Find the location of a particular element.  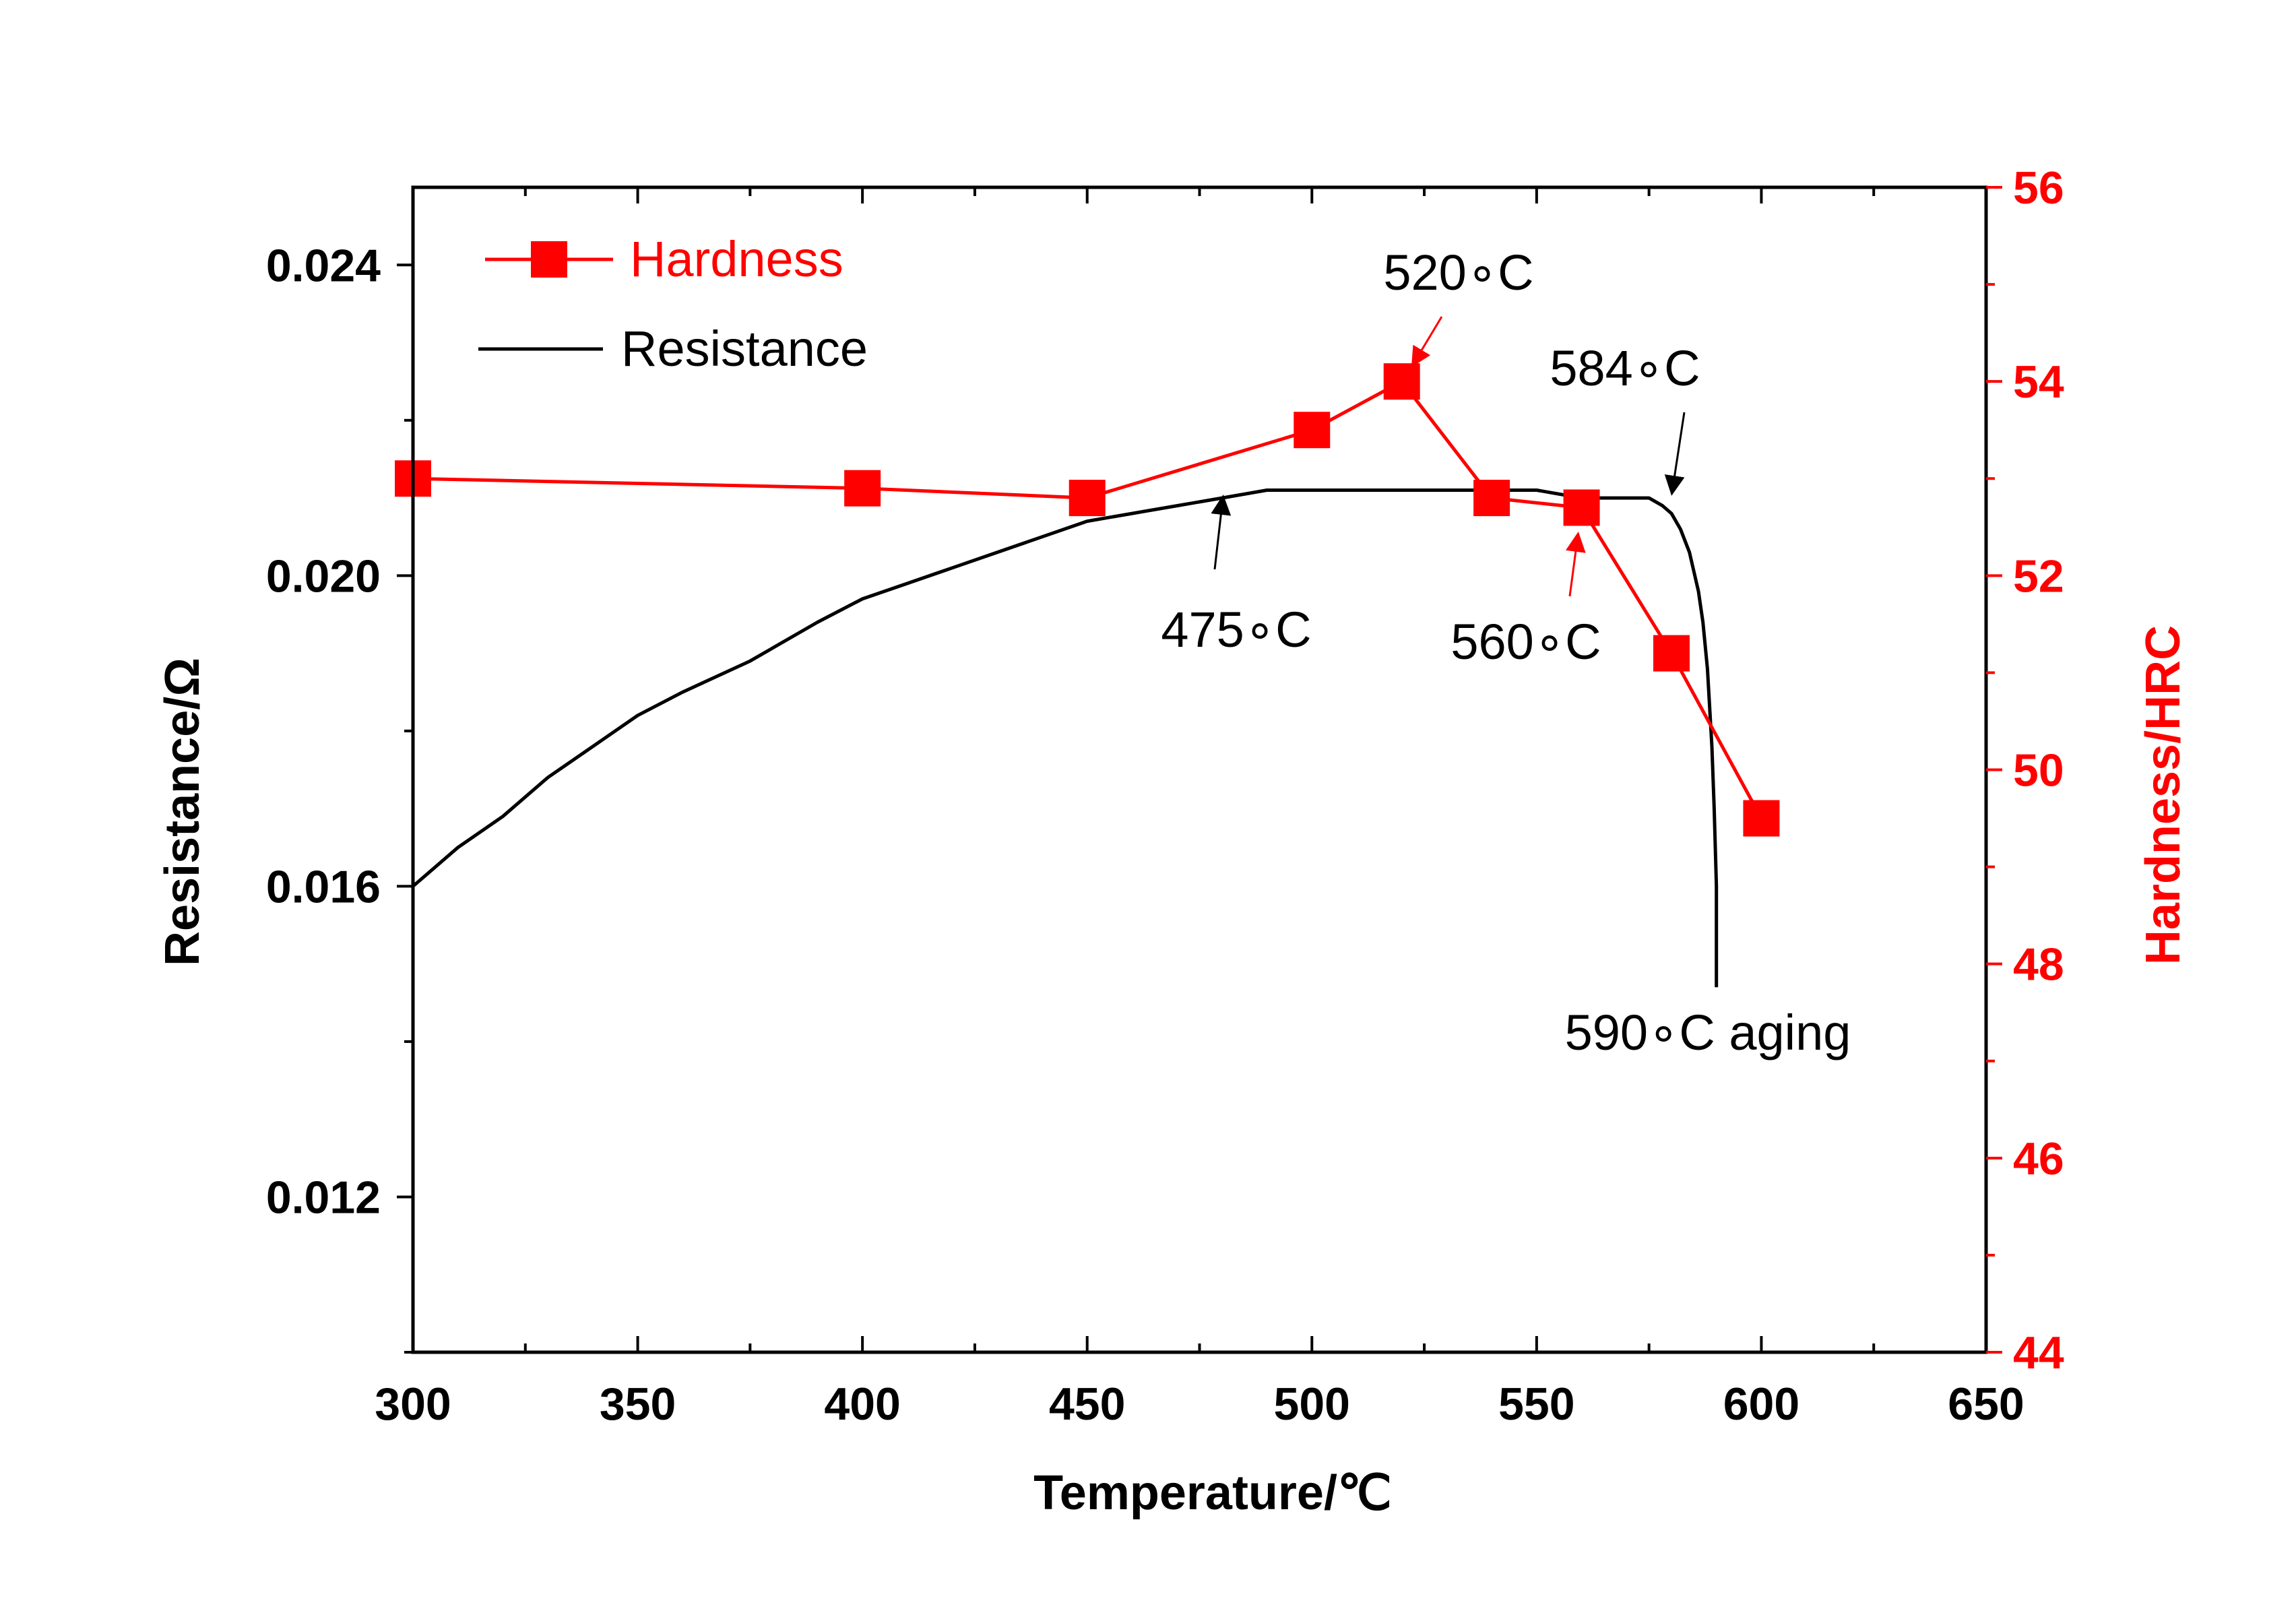

x-tick-label: 300 is located at coordinates (413, 1404).